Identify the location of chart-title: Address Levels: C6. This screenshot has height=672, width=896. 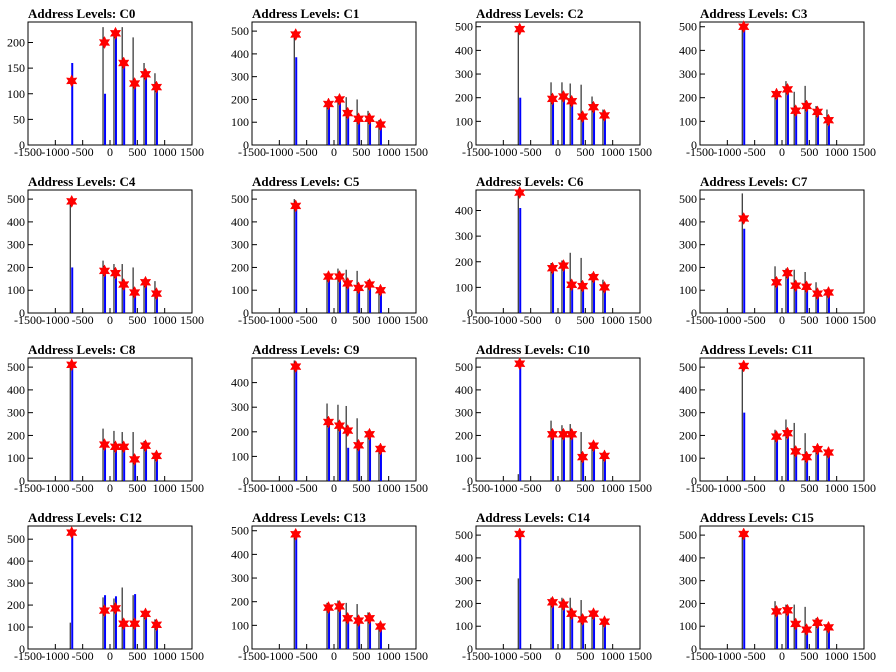
(530, 181).